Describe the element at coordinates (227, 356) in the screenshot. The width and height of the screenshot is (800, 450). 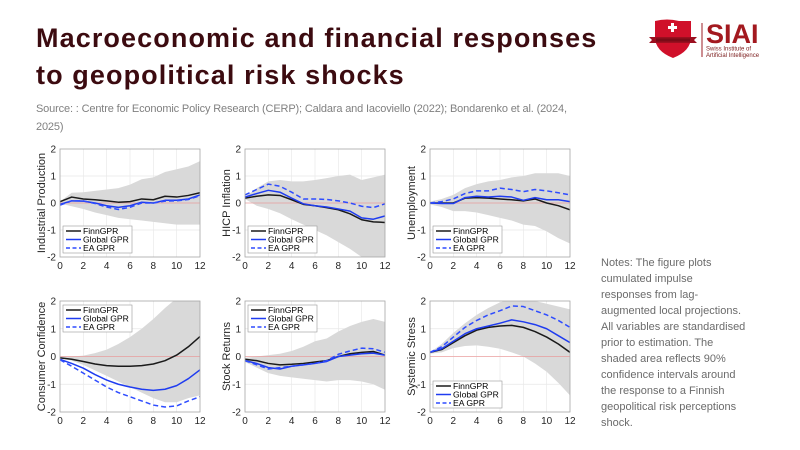
I see `y-axis-label: Stock Returns` at that location.